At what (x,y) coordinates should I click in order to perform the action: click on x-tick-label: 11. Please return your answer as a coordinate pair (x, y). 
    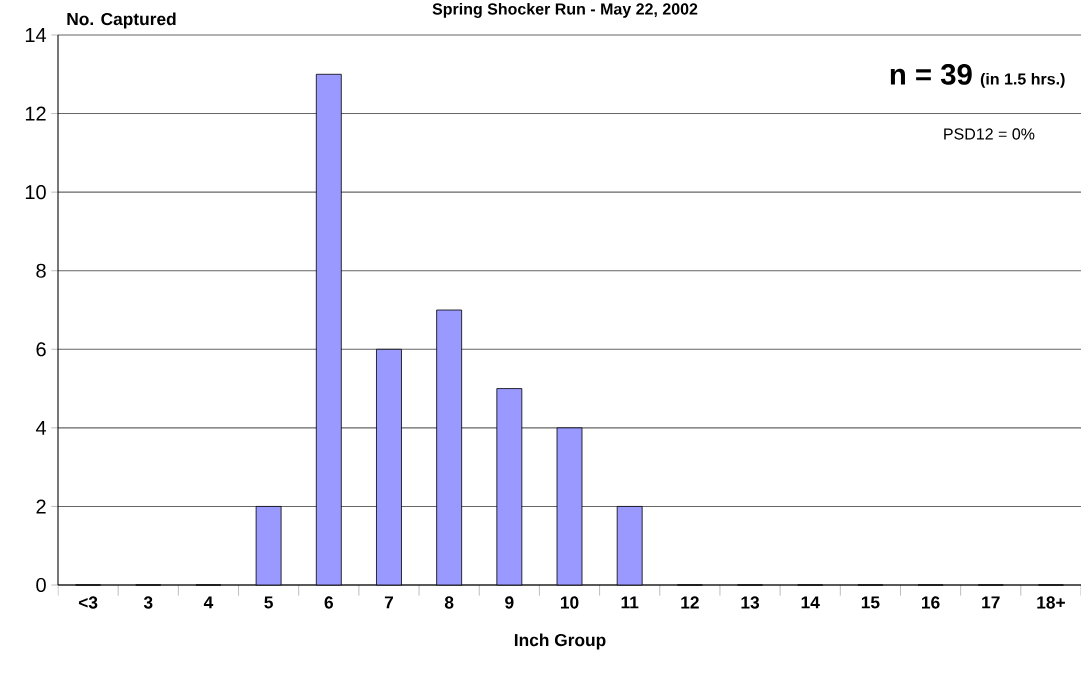
    Looking at the image, I should click on (630, 602).